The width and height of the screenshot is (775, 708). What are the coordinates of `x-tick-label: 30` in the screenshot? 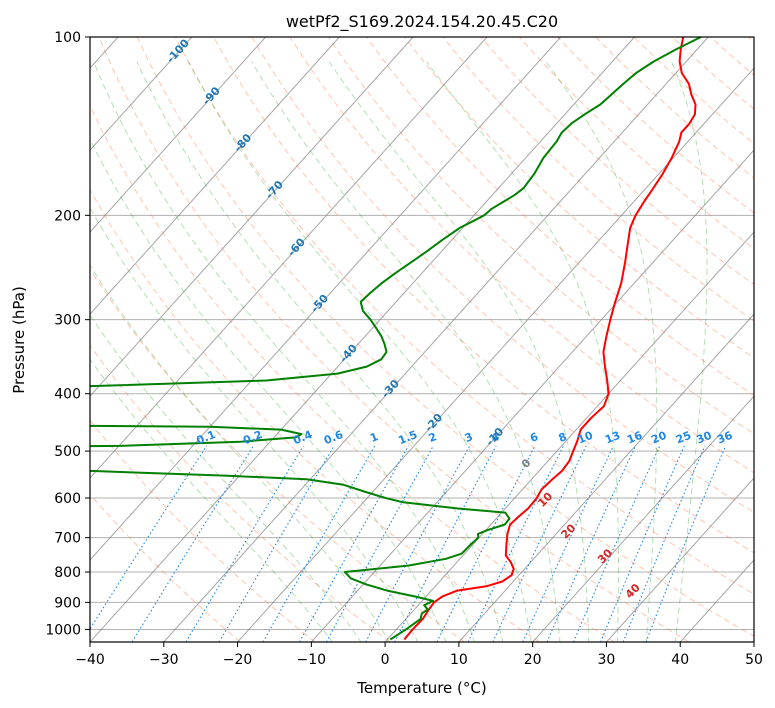 It's located at (607, 660).